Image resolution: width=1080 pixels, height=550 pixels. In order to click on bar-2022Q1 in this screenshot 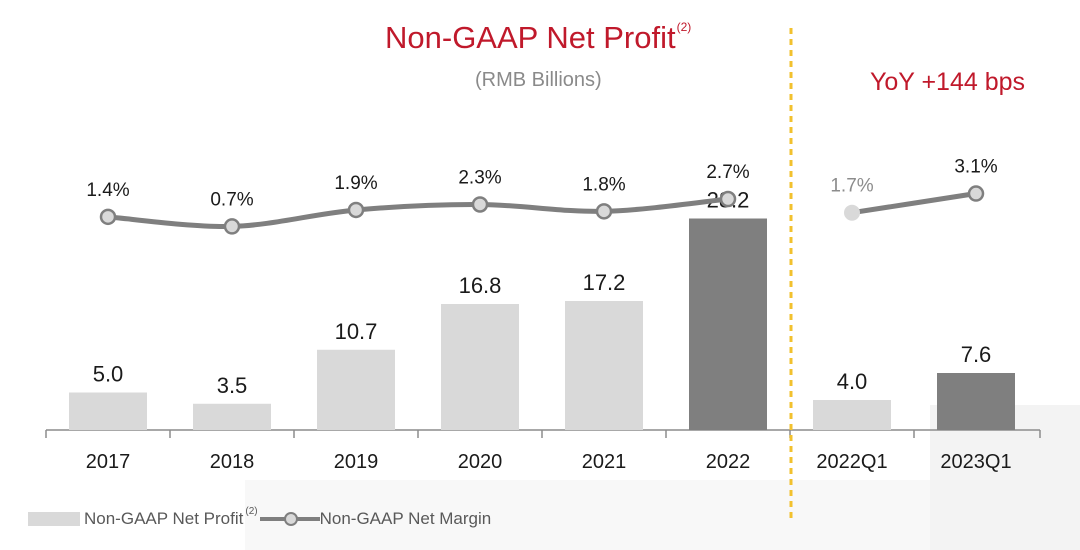, I will do `click(852, 415)`.